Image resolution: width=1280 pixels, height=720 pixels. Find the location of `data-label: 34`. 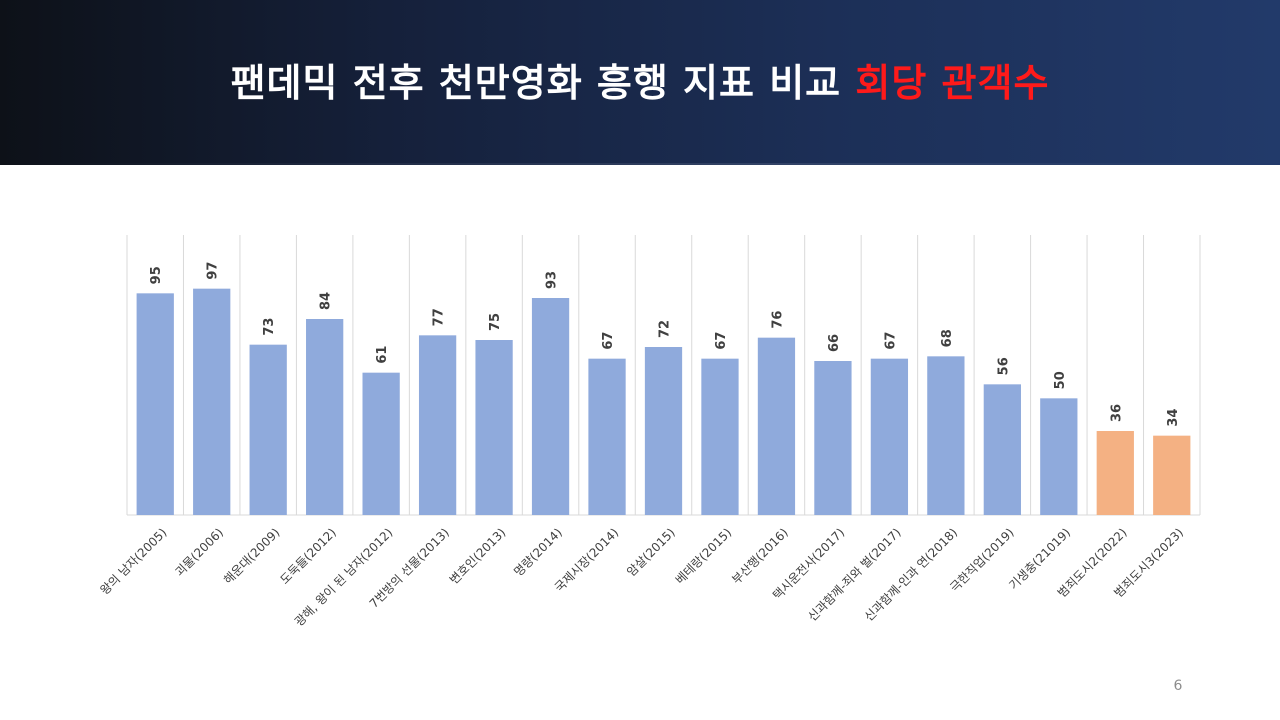

data-label: 34 is located at coordinates (1173, 418).